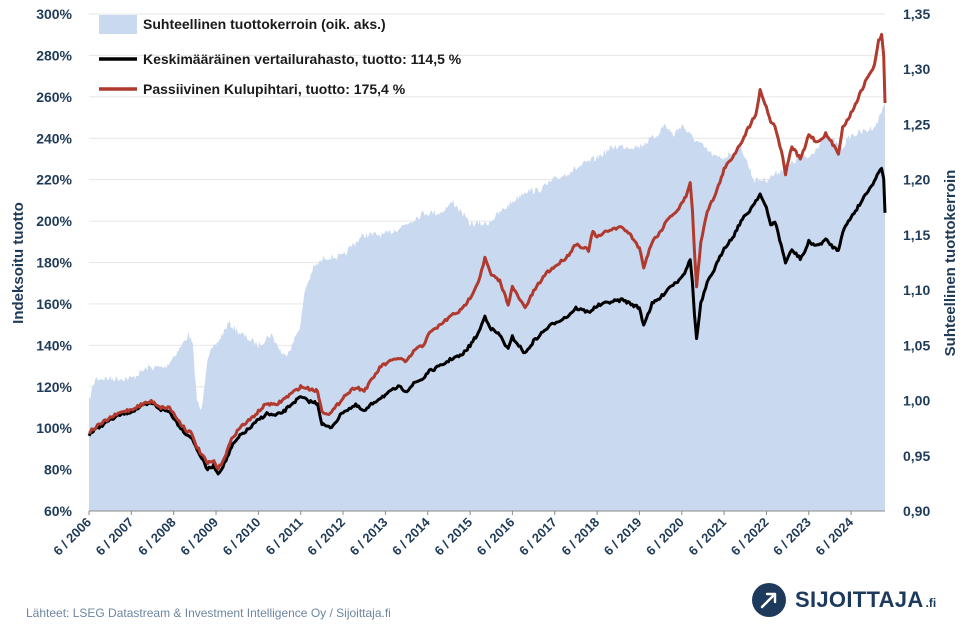 This screenshot has width=971, height=637. What do you see at coordinates (916, 345) in the screenshot?
I see `y2-tick-label: 1,05` at bounding box center [916, 345].